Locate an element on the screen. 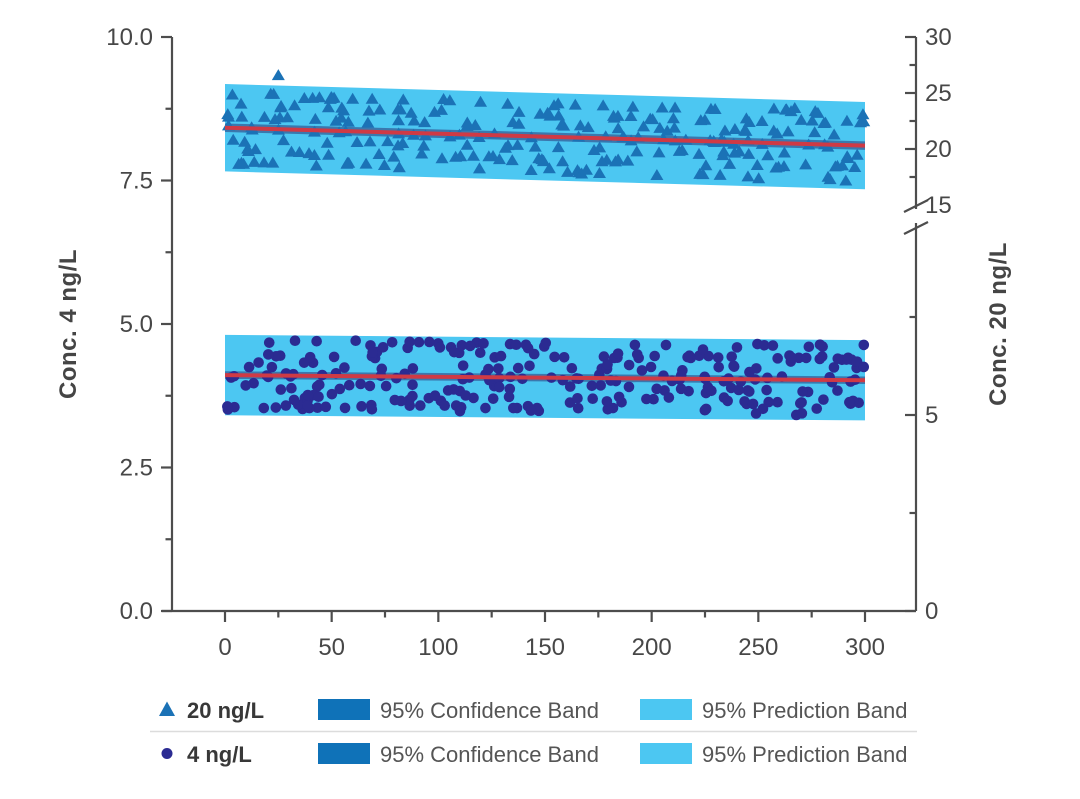  left-axis-tick-label: 5.0 is located at coordinates (136, 324).